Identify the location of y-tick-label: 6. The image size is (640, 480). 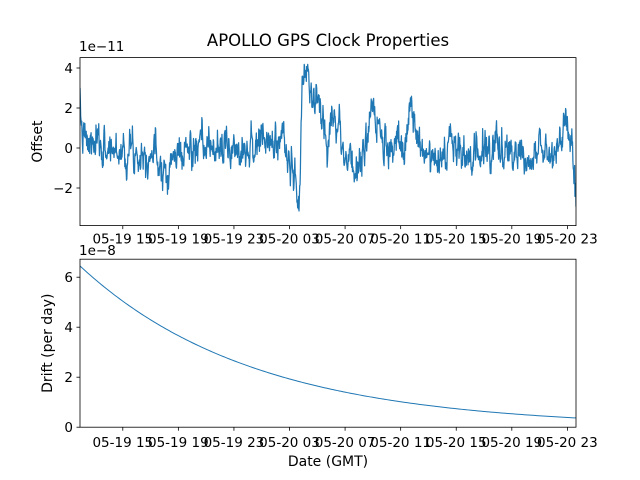
(68, 278).